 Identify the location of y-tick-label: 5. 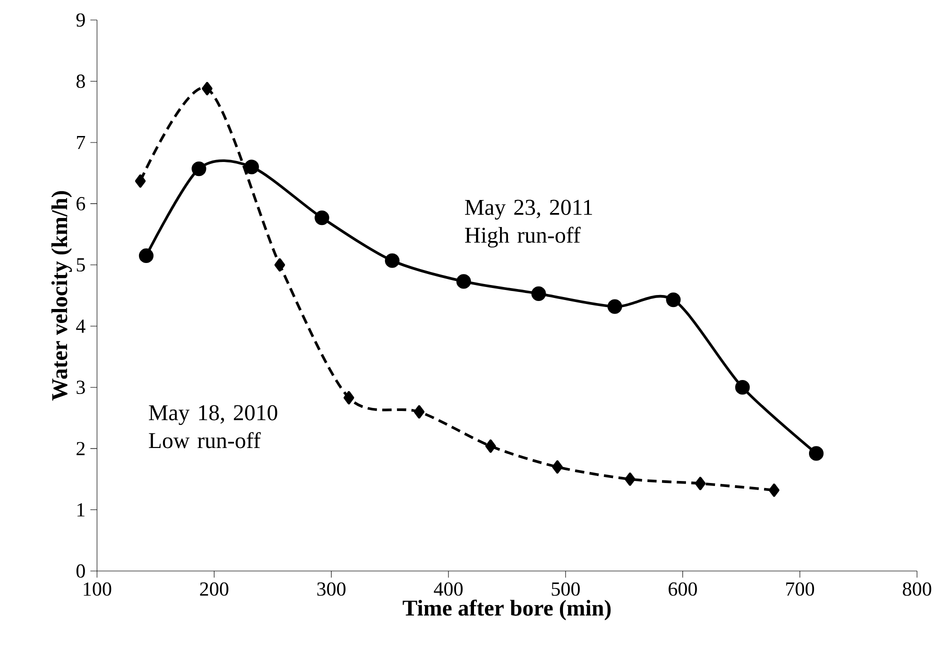
(80, 265).